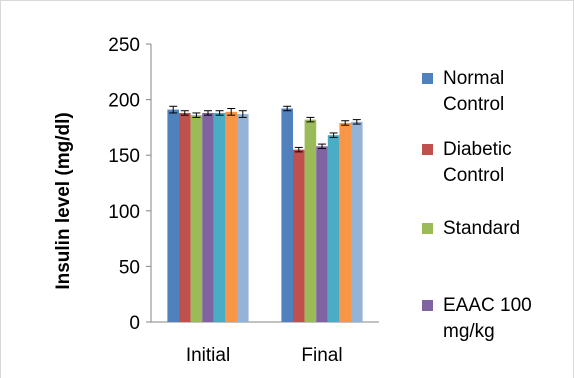 Image resolution: width=574 pixels, height=378 pixels. Describe the element at coordinates (129, 184) in the screenshot. I see `y-axis-ticks: 0 50 100 150 200 250` at that location.